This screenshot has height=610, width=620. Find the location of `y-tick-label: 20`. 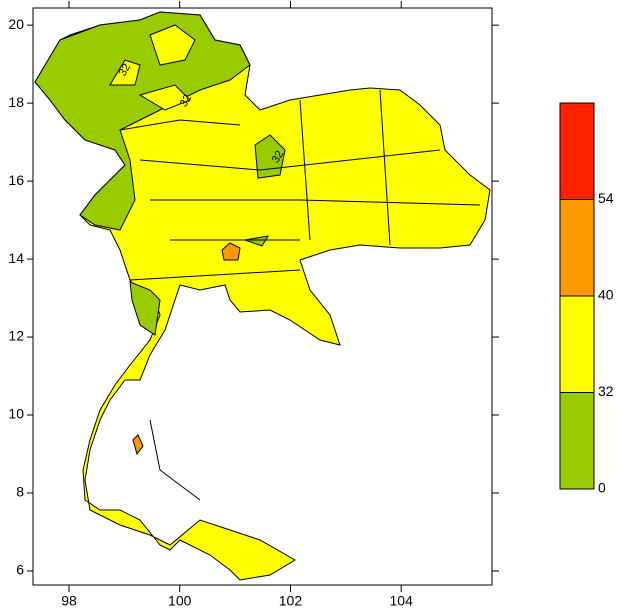

y-tick-label: 20 is located at coordinates (16, 24).